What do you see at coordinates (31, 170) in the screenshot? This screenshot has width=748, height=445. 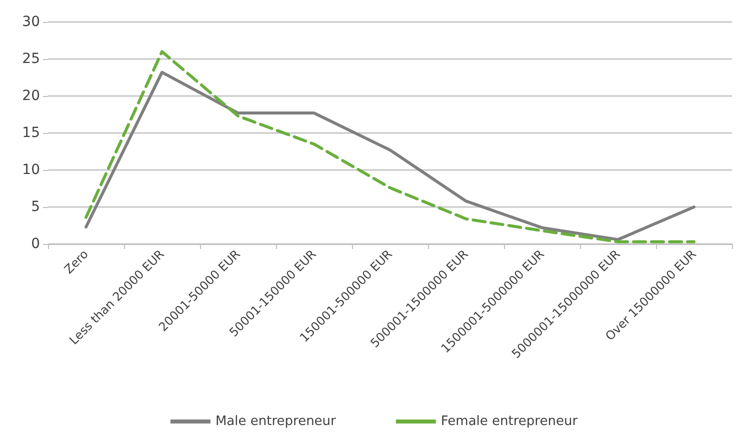 I see `y-tick-label: 10` at bounding box center [31, 170].